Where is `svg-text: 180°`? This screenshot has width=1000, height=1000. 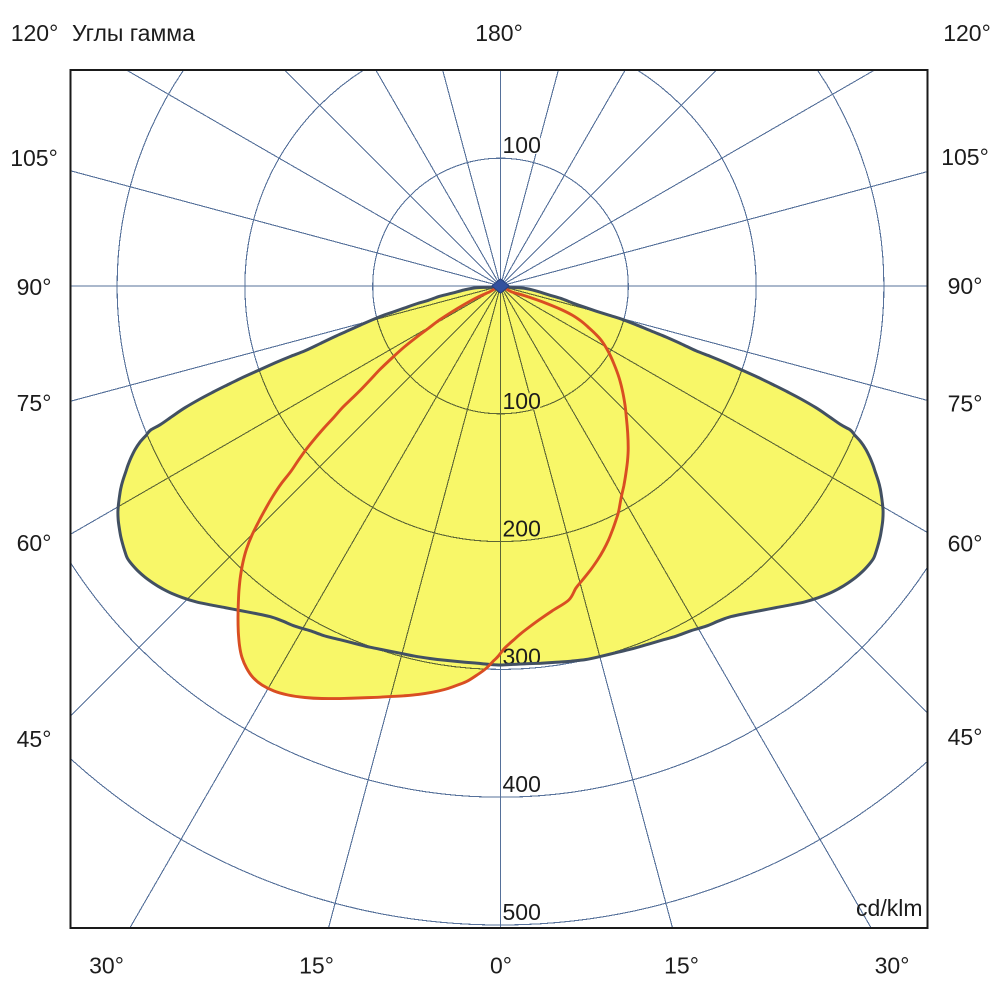 svg-text: 180° is located at coordinates (499, 33).